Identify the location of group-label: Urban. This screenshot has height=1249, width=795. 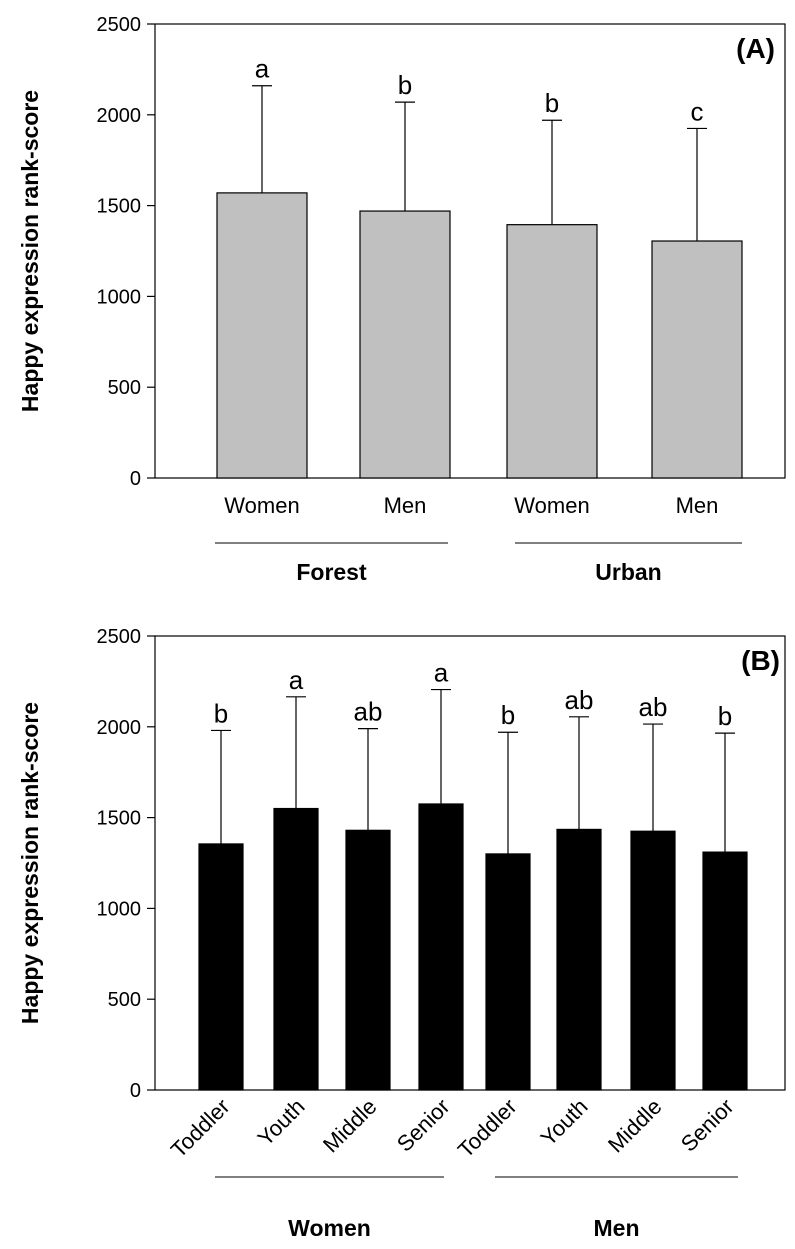
(628, 572).